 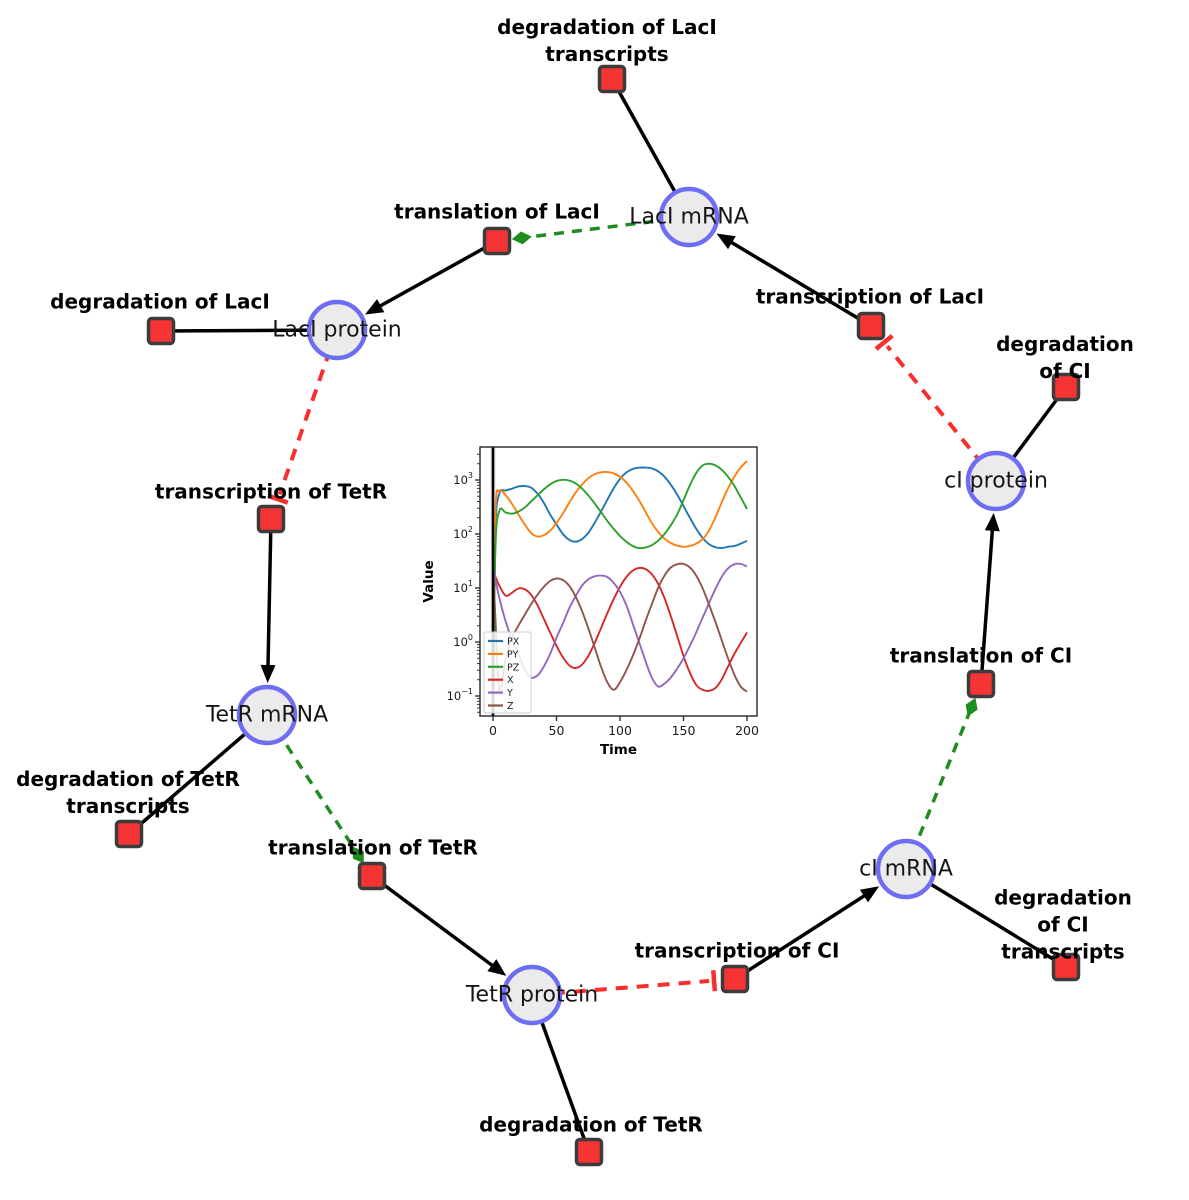 I want to click on edge-transl_ci-ci_protein, so click(x=987, y=602).